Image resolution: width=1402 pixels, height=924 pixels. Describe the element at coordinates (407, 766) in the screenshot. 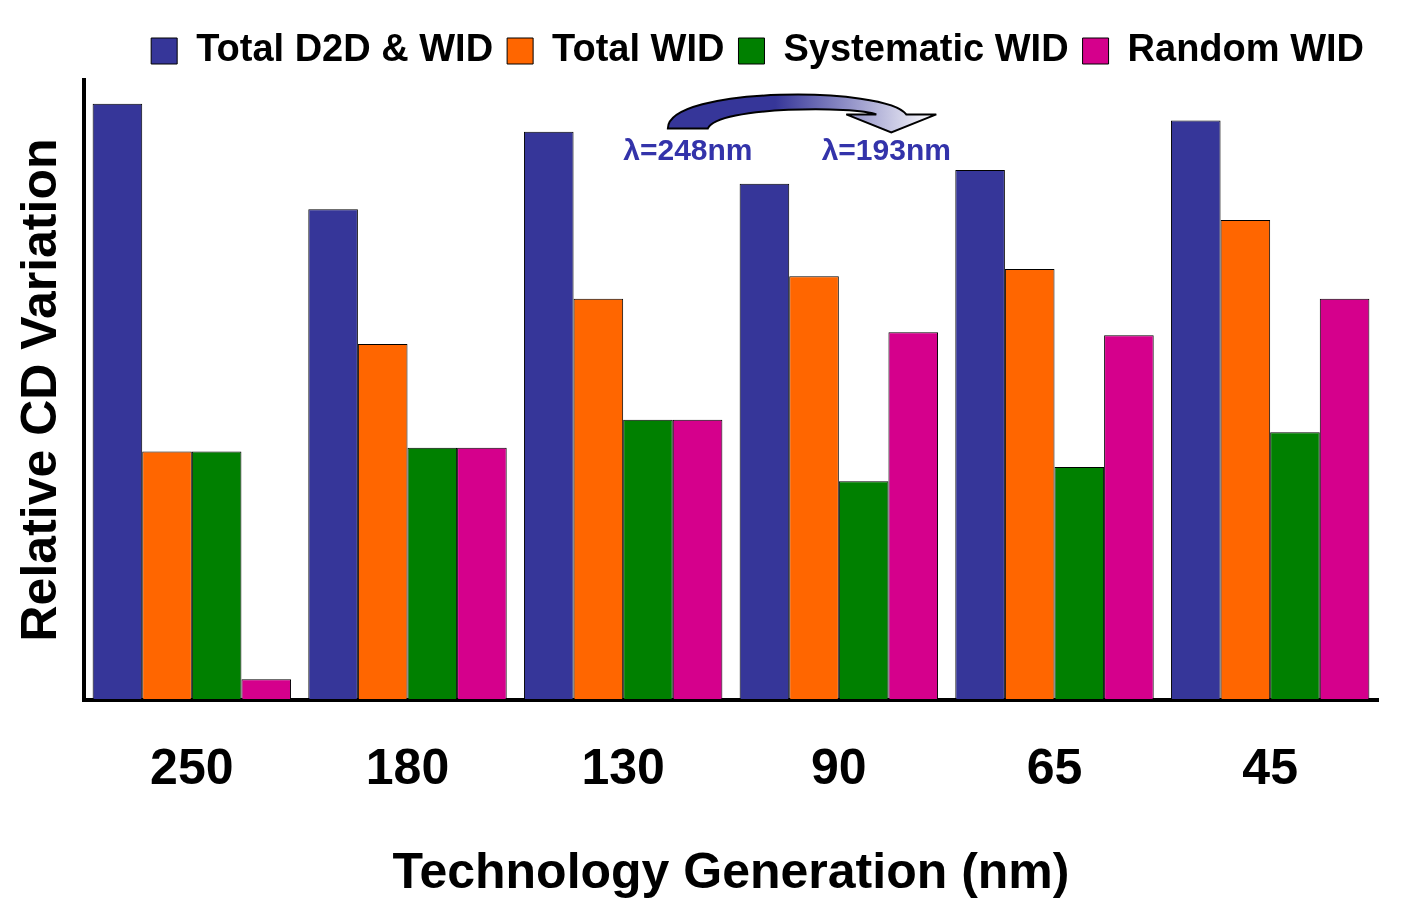

I see `x-tick-label: 180` at that location.